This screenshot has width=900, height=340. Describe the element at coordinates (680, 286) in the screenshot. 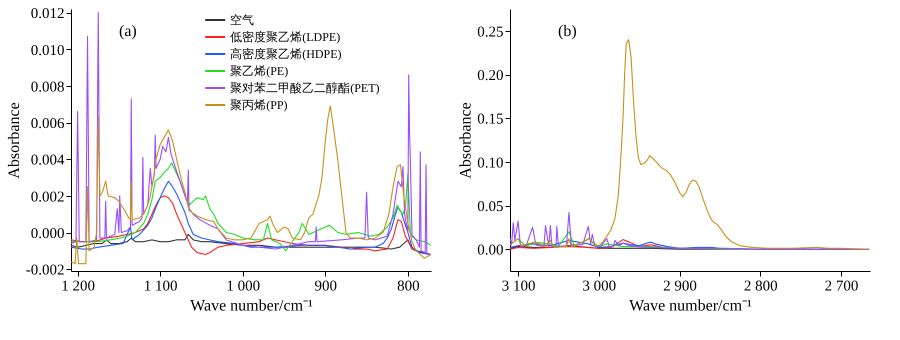

I see `x-tick-label: 2 900` at that location.